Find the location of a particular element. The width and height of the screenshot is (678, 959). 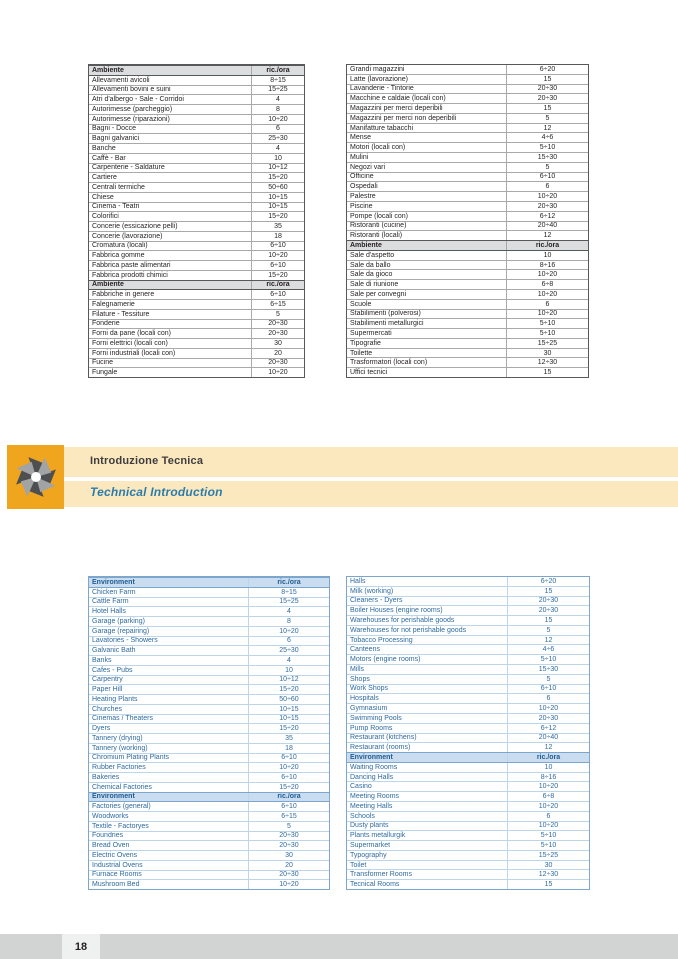

table-row: Sale per convegni 10÷20 is located at coordinates (467, 293).